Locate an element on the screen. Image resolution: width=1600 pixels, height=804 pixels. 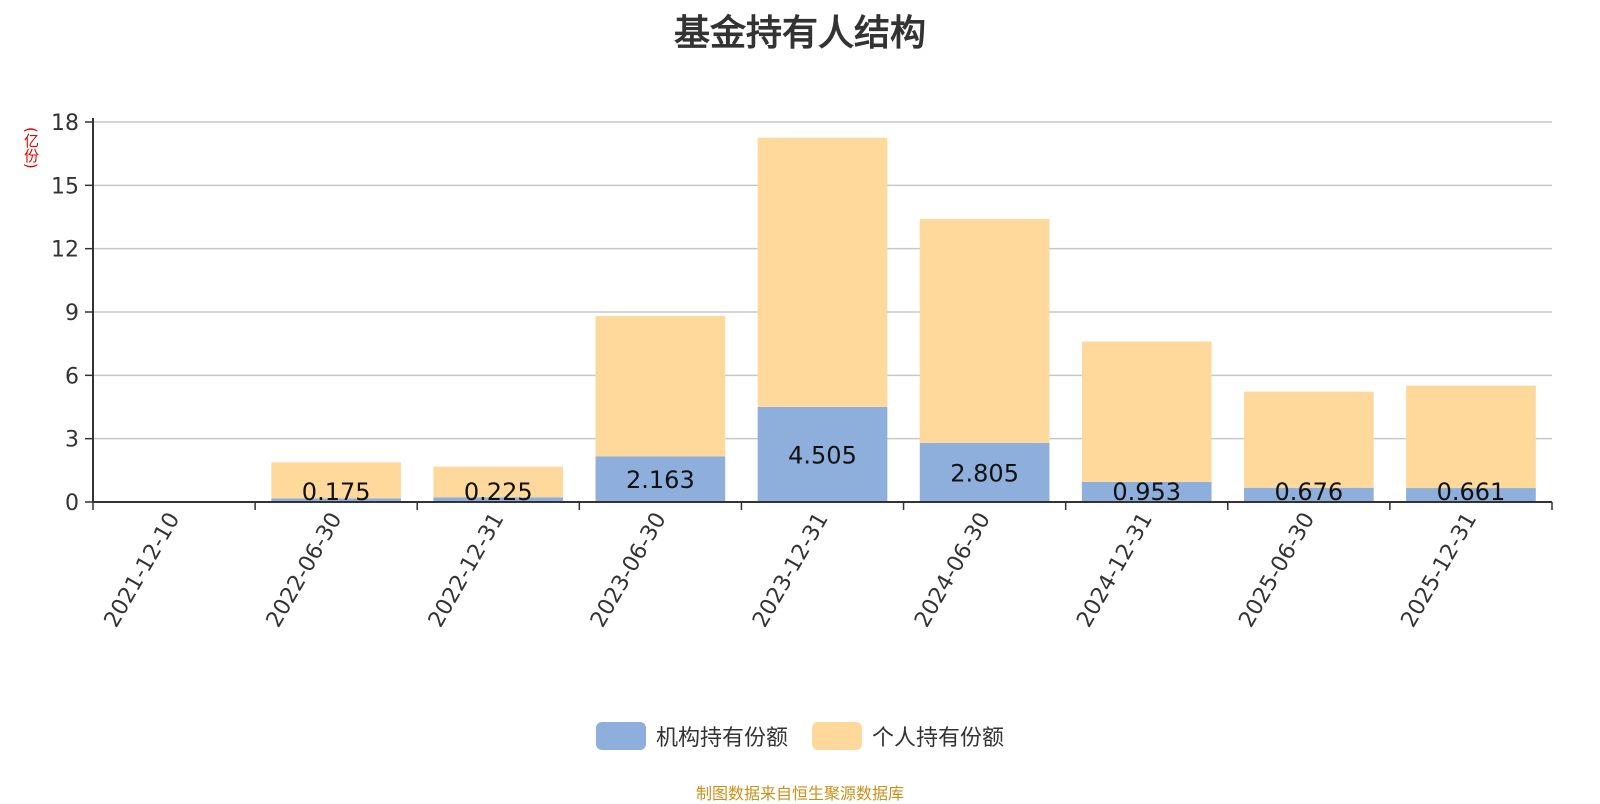
legend-item-institutional: 机构持有份额 is located at coordinates (691, 736).